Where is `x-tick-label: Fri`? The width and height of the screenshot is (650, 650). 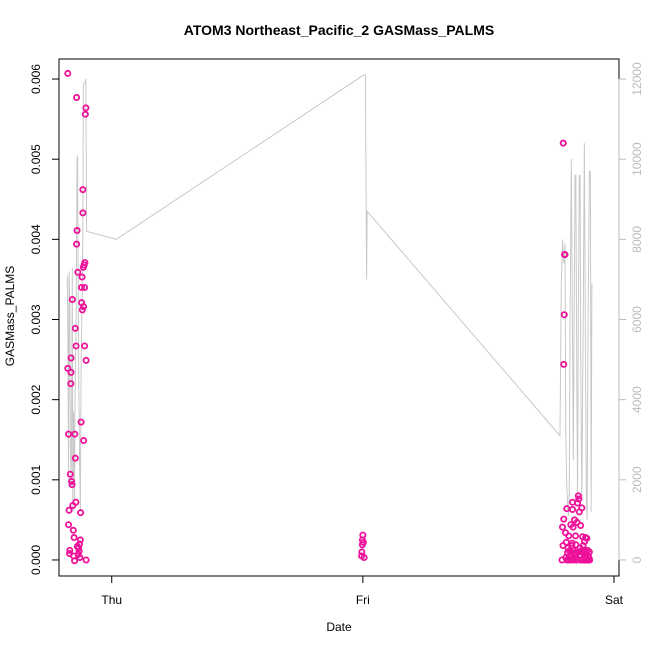 x-tick-label: Fri is located at coordinates (363, 600).